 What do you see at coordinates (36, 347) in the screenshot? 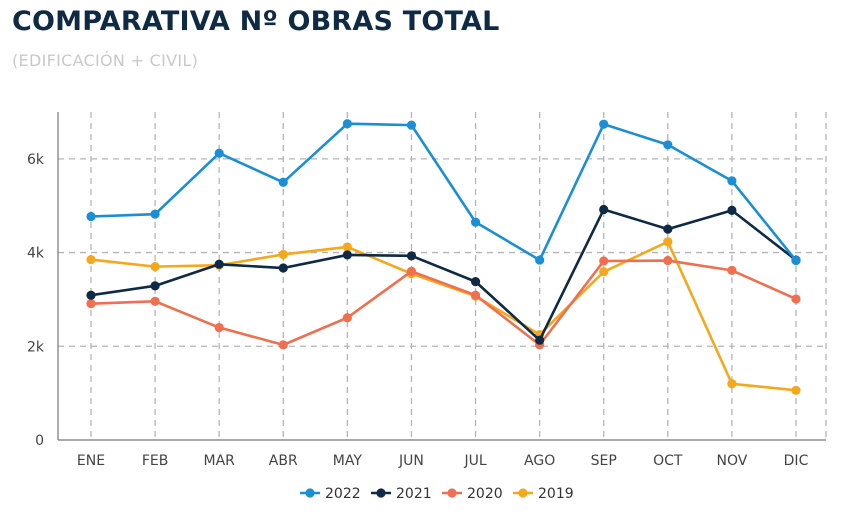
I see `y-tick-label: 2k` at bounding box center [36, 347].